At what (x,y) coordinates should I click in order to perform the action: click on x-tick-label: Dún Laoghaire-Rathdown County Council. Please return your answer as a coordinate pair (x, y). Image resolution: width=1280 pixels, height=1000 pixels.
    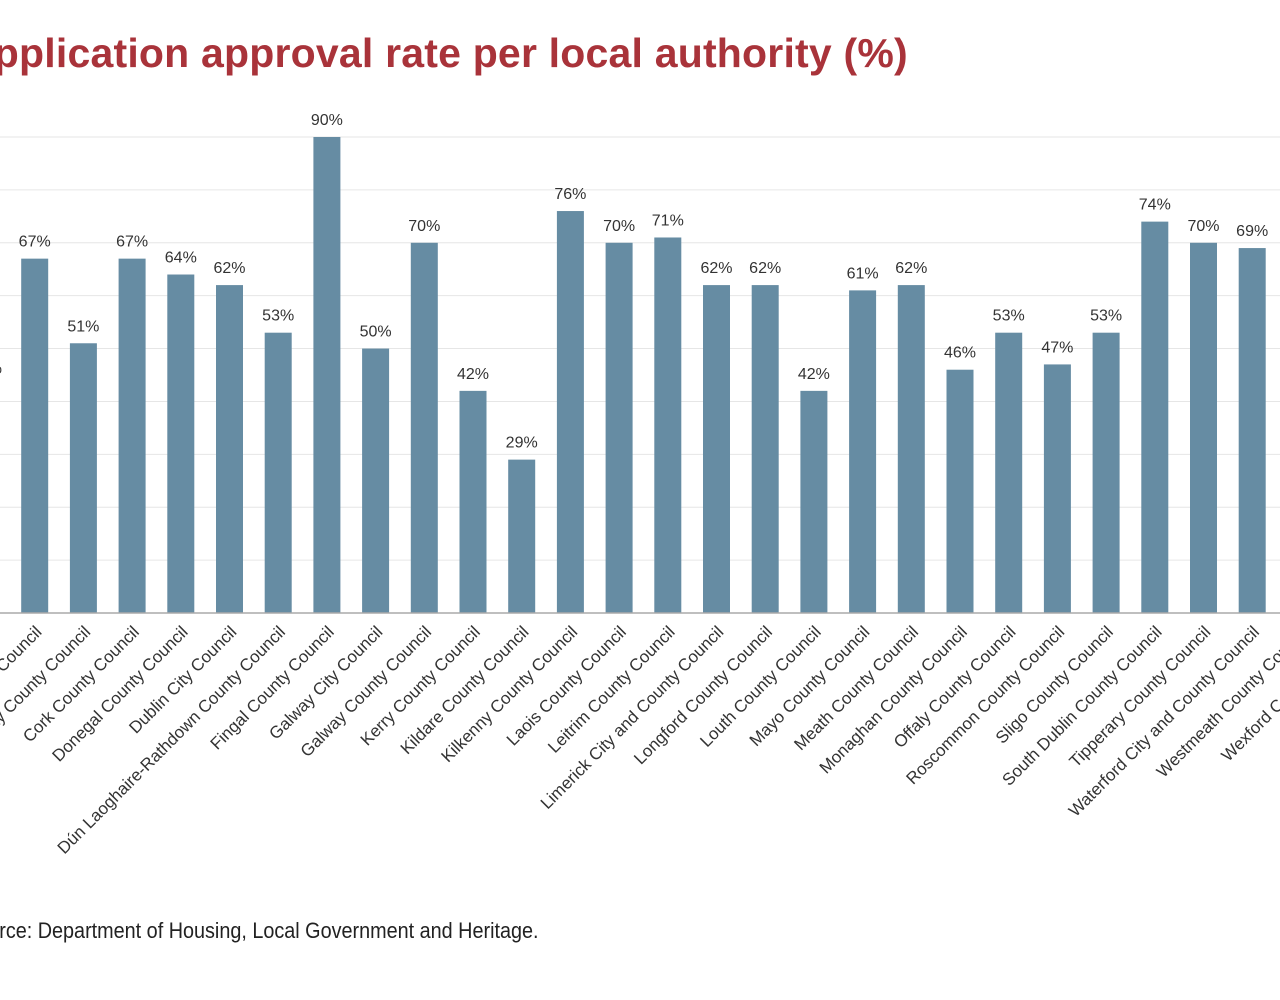
    Looking at the image, I should click on (171, 739).